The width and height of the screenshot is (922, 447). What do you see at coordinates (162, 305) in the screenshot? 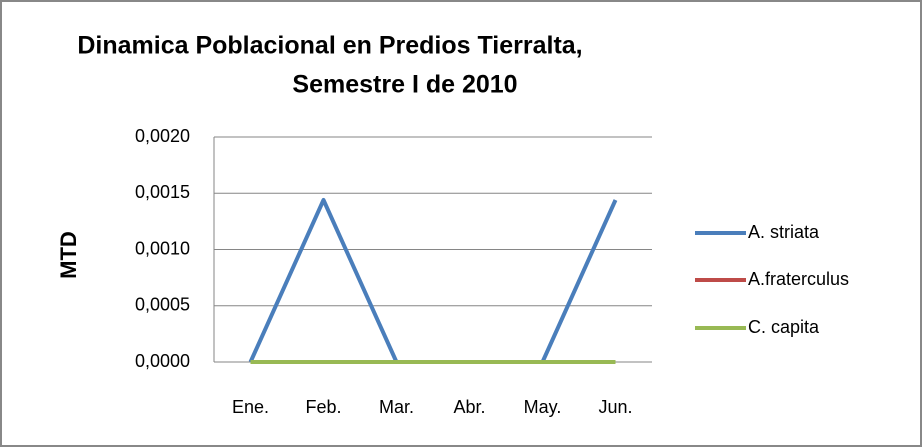
I see `y-tick-label: 0,0005` at bounding box center [162, 305].